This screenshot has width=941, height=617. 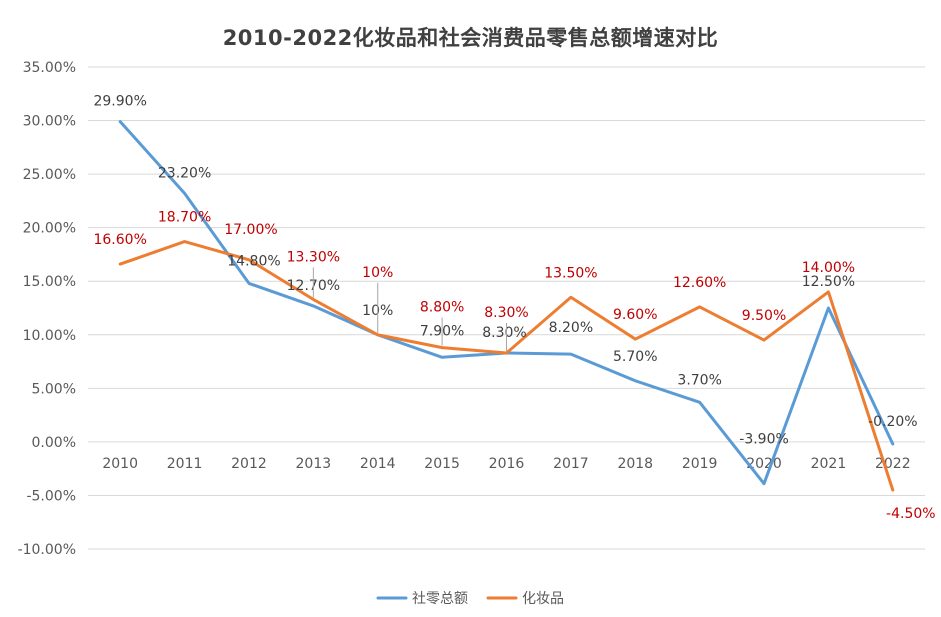 What do you see at coordinates (699, 283) in the screenshot?
I see `data-label: 12.60%` at bounding box center [699, 283].